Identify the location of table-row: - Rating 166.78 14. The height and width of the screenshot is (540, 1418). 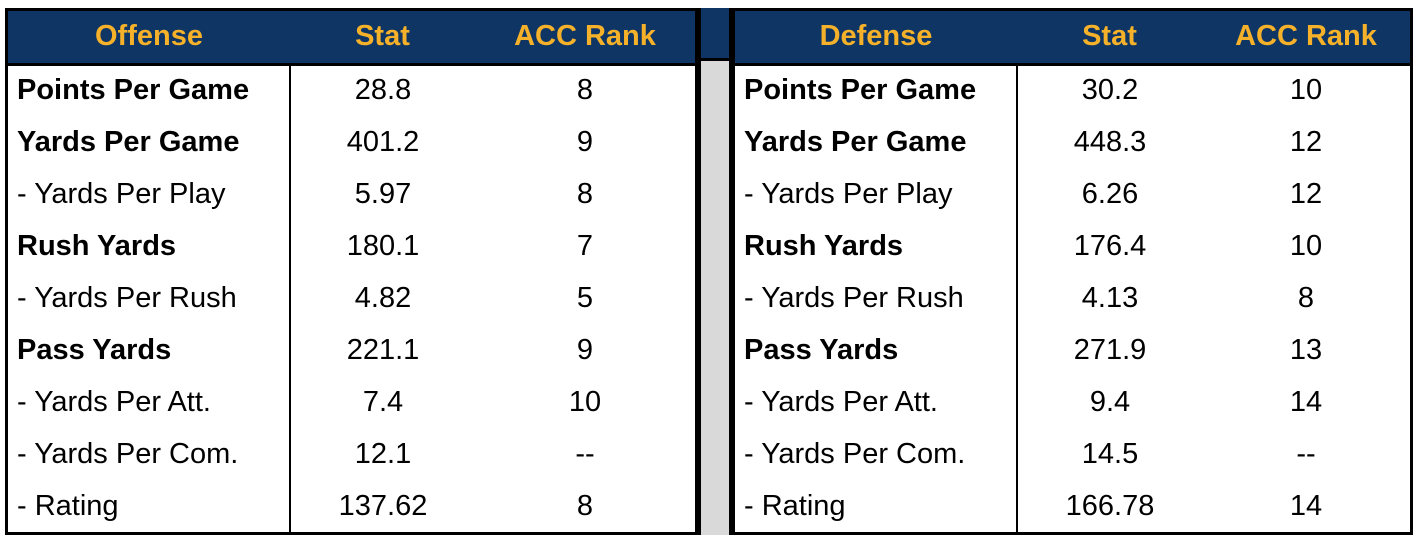
(1072, 506).